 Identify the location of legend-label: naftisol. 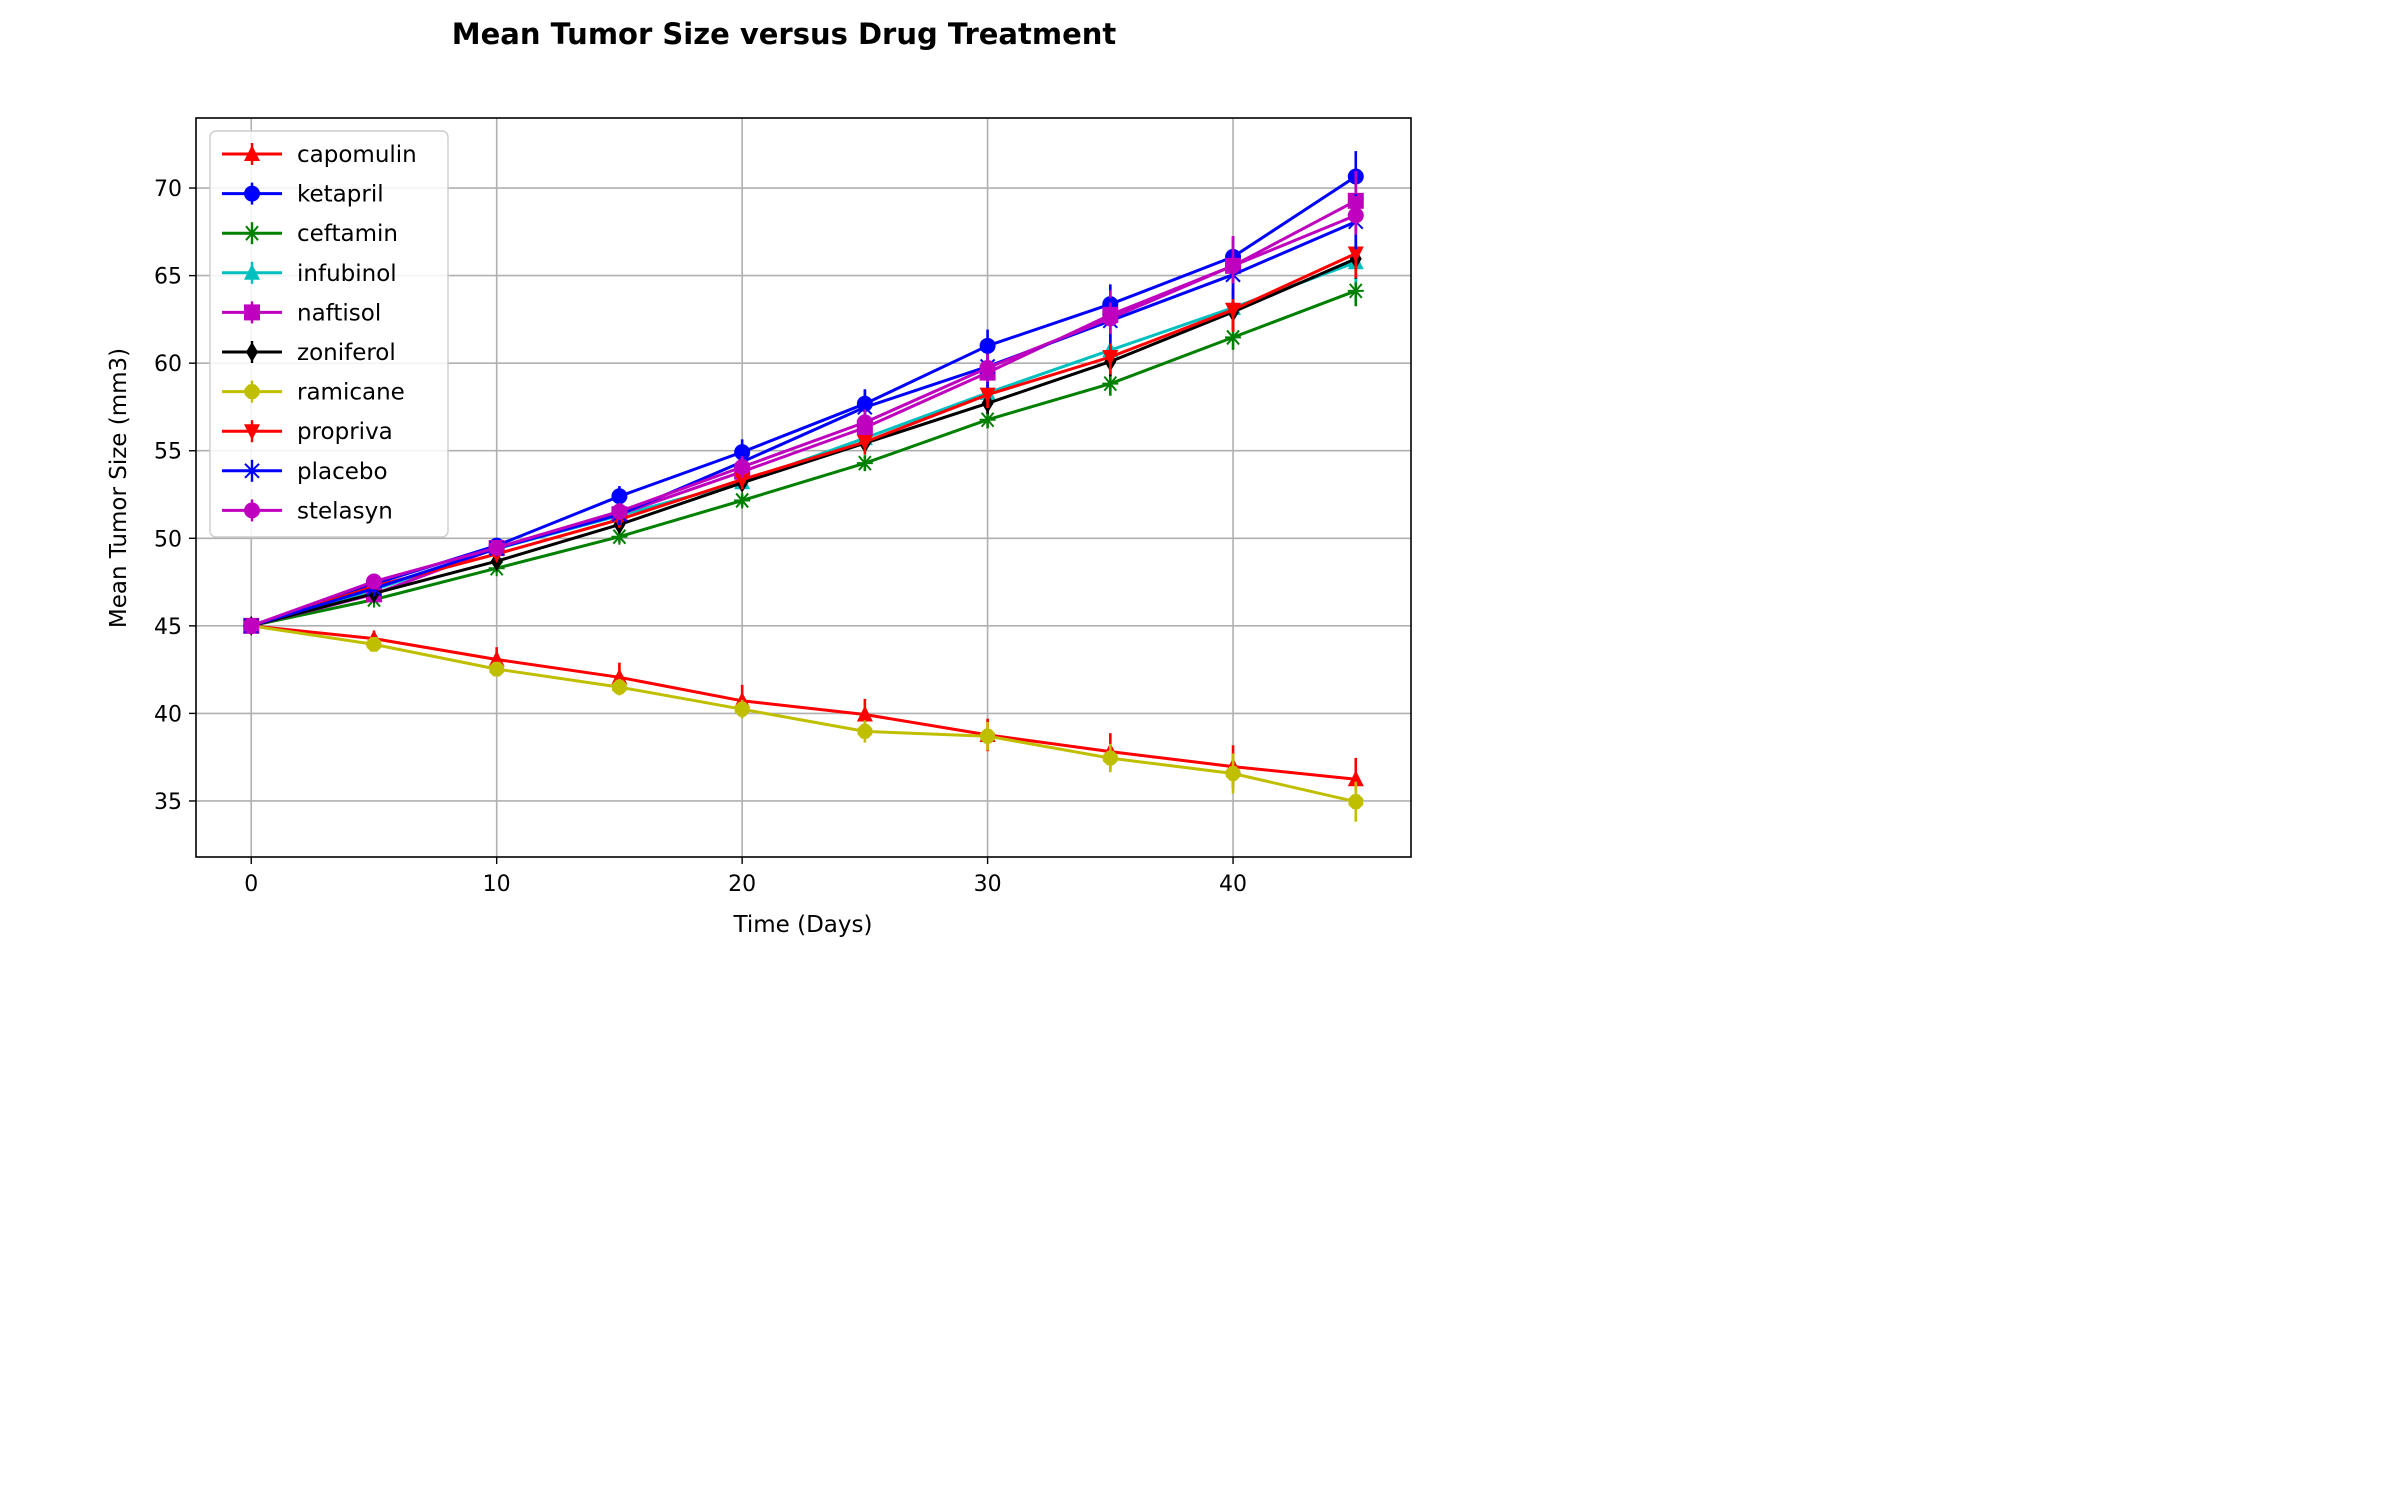
(339, 313).